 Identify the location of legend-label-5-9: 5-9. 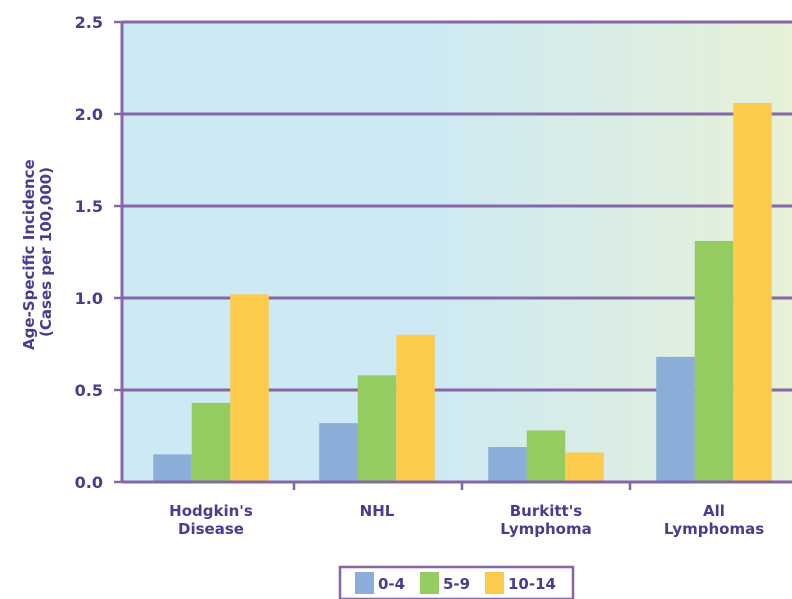
(456, 584).